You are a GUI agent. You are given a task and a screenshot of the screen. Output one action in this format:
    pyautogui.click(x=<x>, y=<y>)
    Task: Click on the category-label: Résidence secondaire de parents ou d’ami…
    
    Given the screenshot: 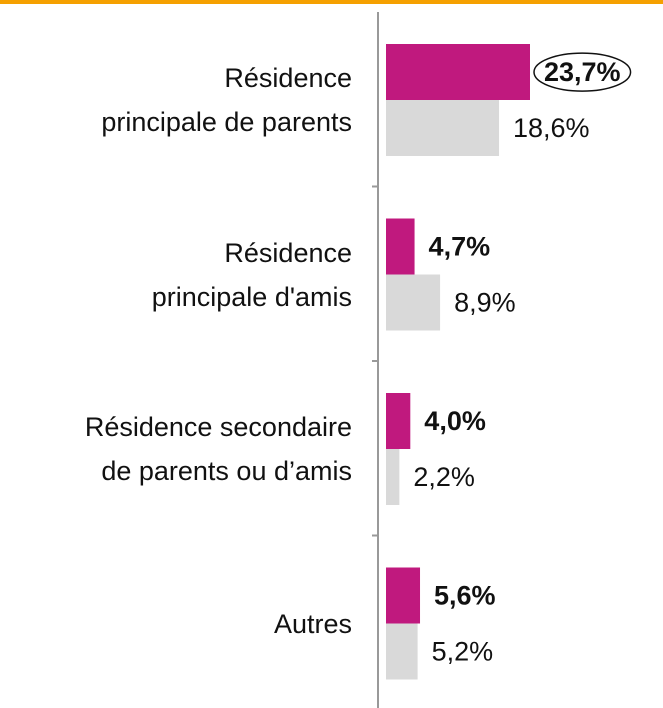 What is the action you would take?
    pyautogui.click(x=218, y=449)
    